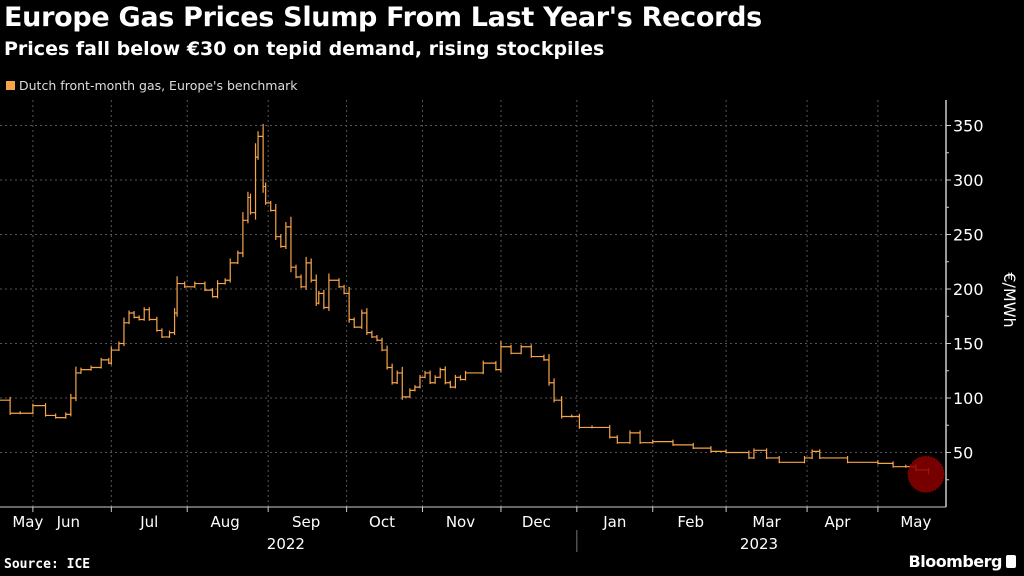  What do you see at coordinates (286, 544) in the screenshot?
I see `year-label: 2022` at bounding box center [286, 544].